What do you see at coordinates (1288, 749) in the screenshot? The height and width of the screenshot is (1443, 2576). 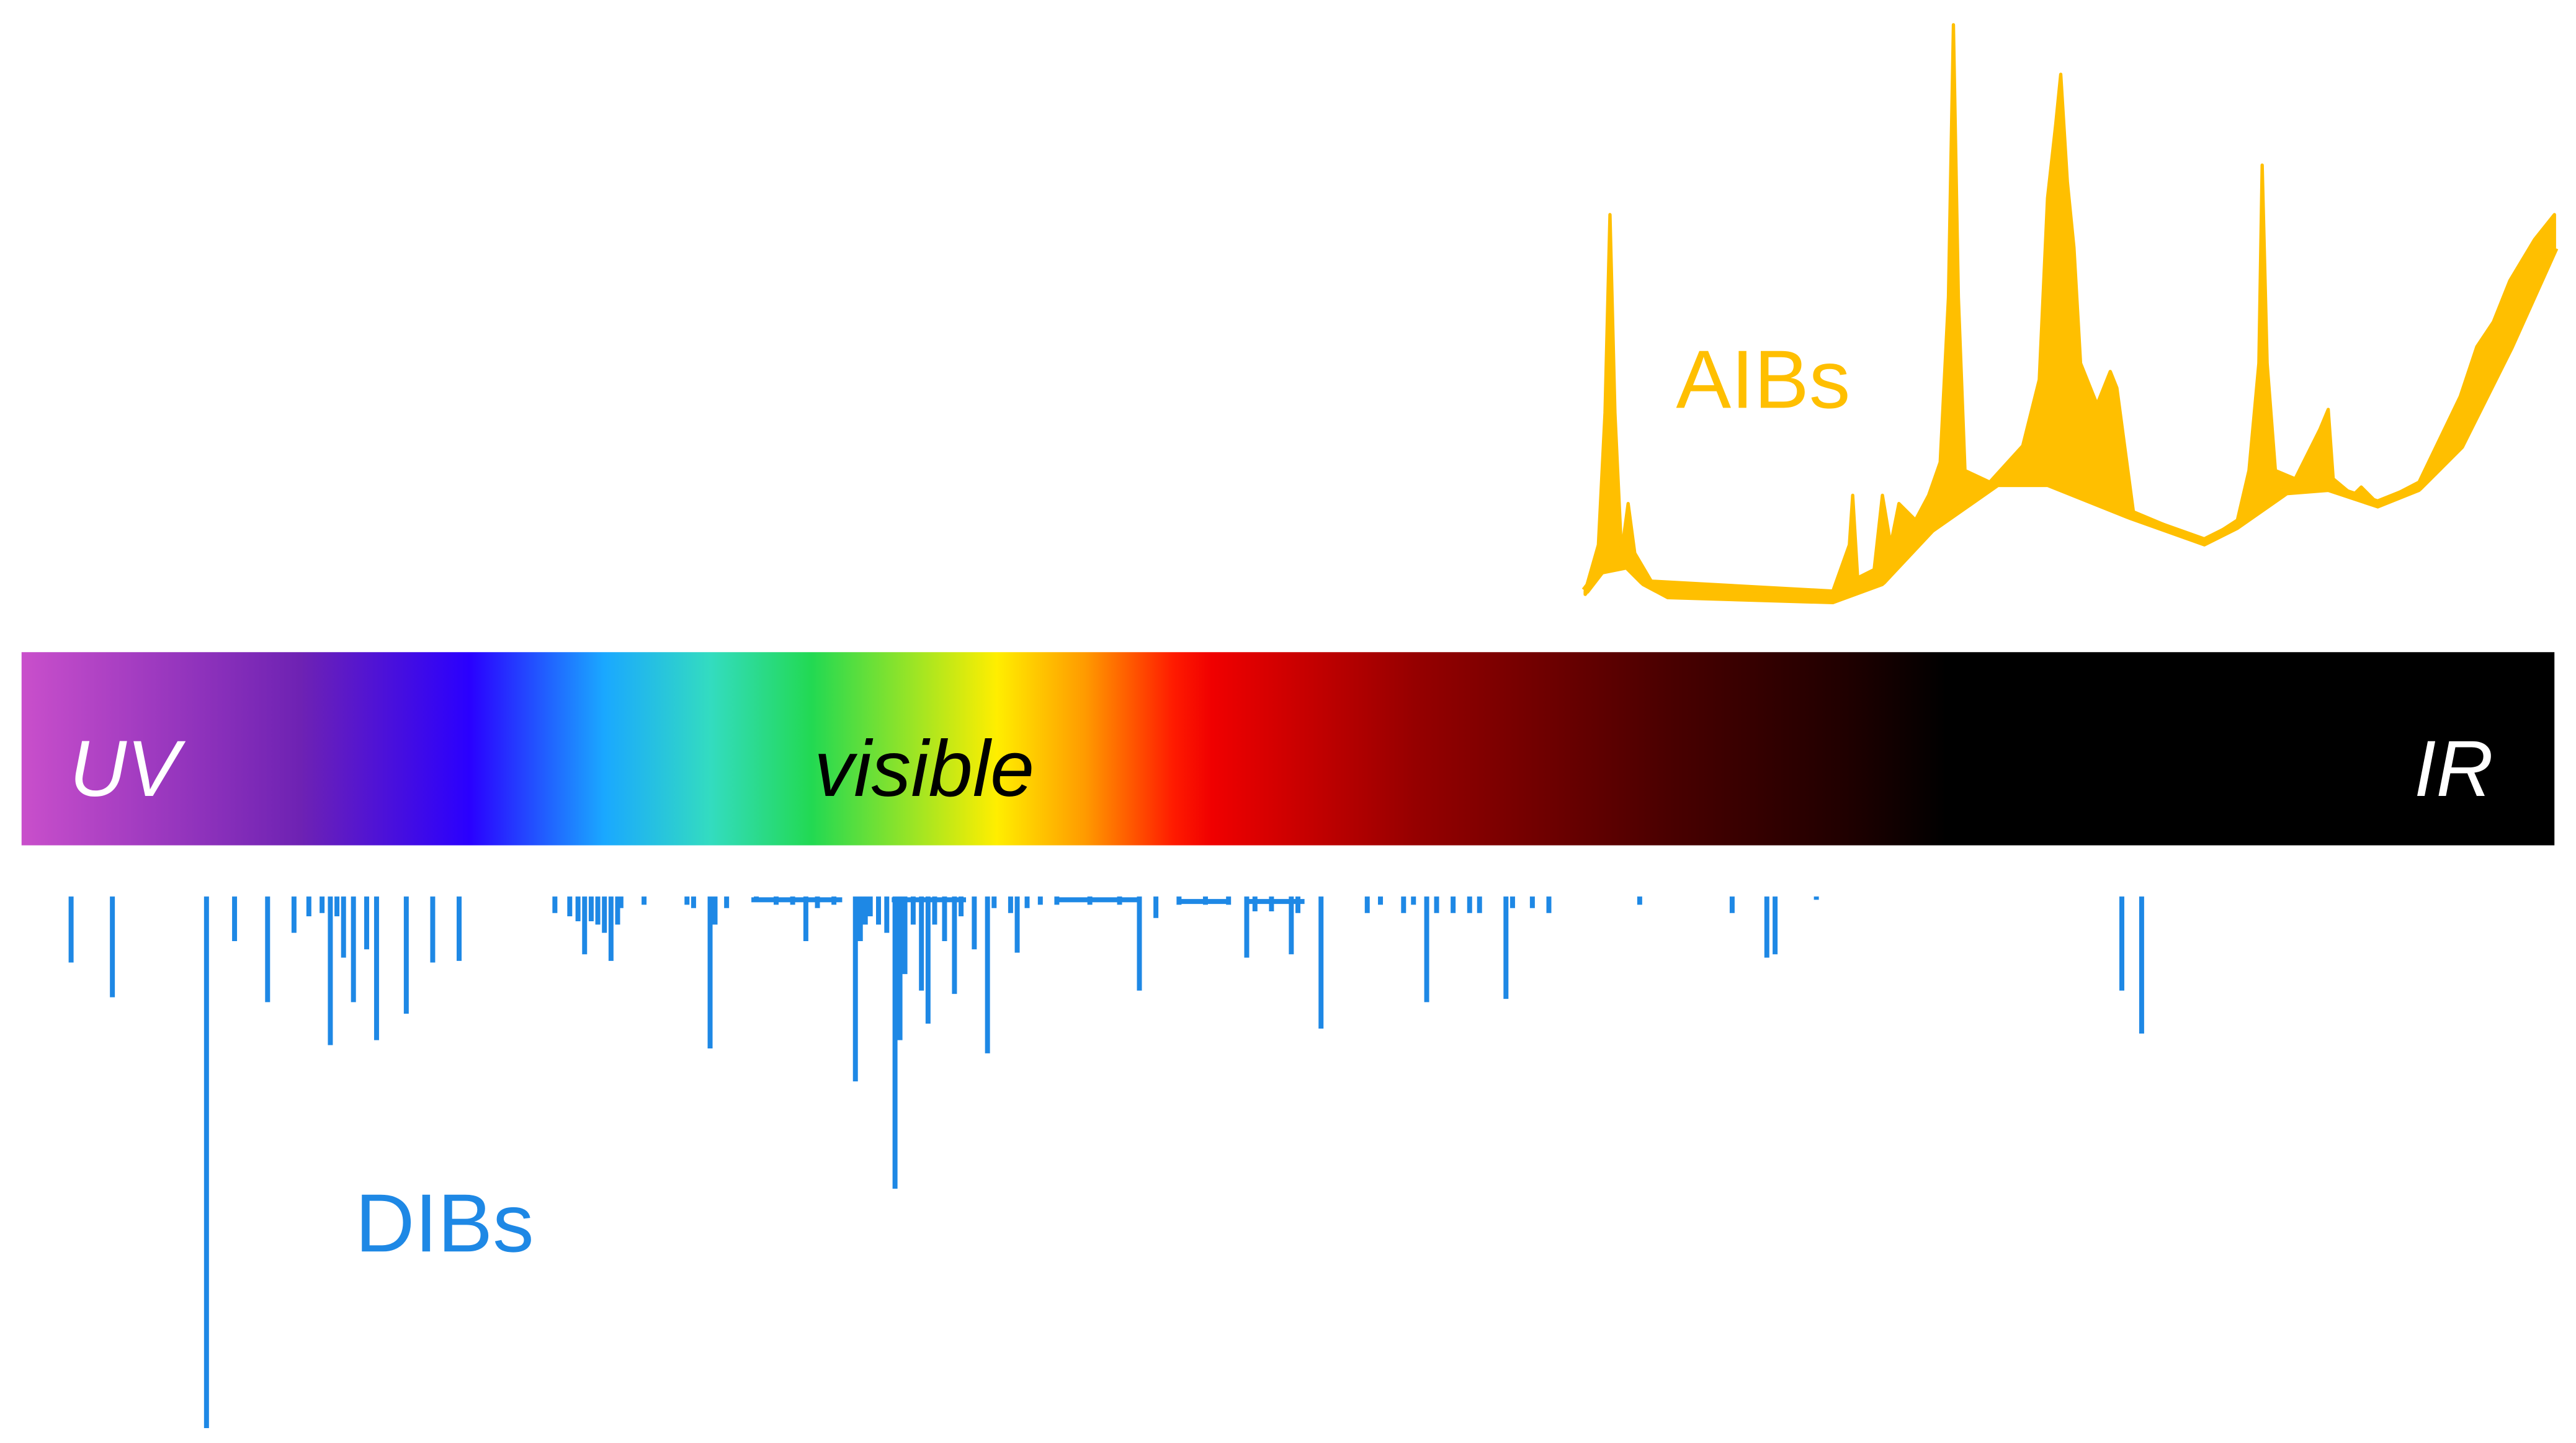 I see `spectrum-bar` at bounding box center [1288, 749].